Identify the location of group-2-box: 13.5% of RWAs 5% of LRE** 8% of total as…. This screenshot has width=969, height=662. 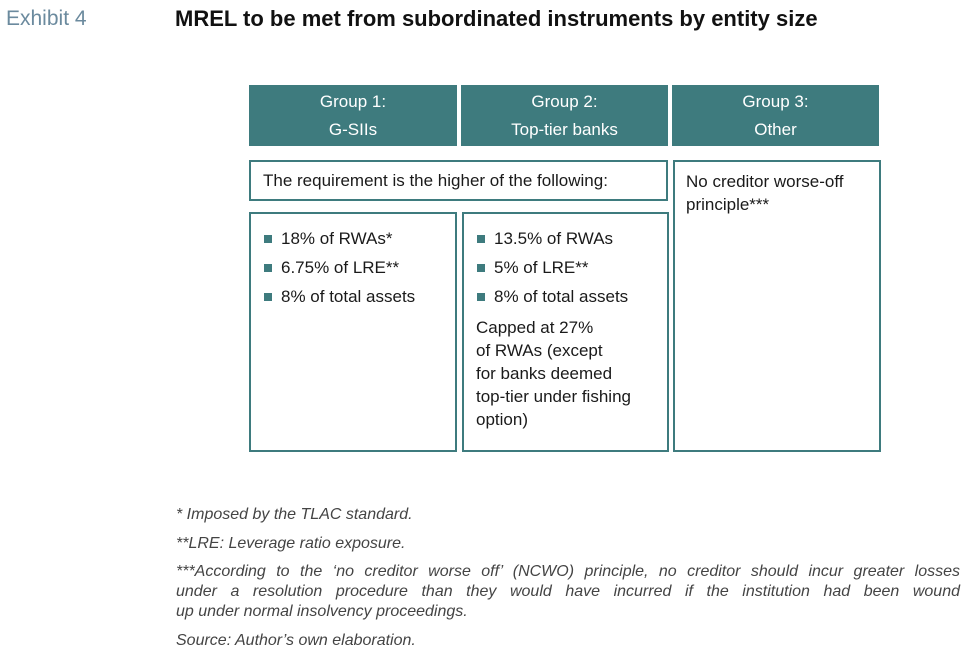
(565, 332).